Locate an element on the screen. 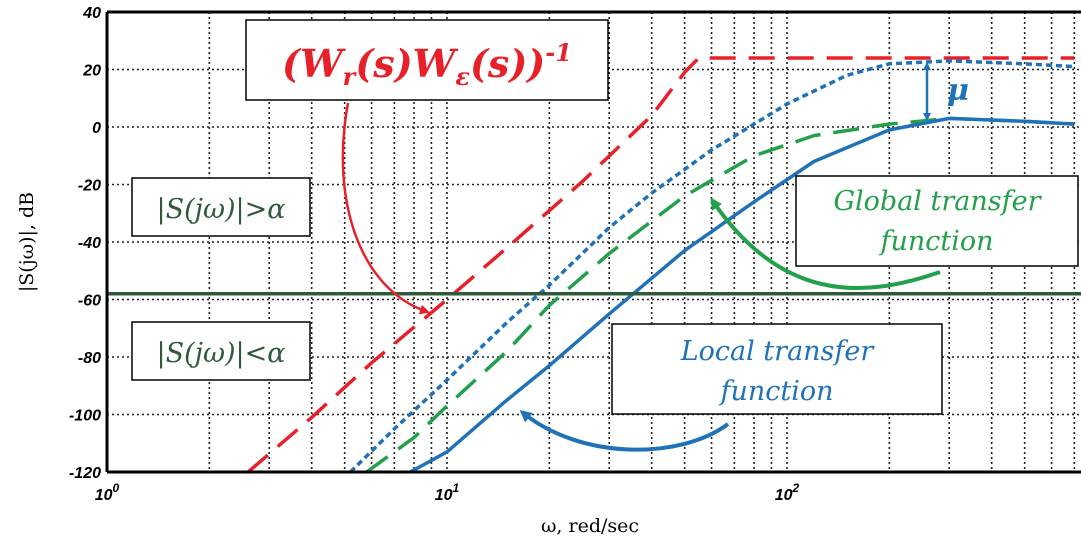 The height and width of the screenshot is (544, 1081). inverse-weight-label-r-sub: r is located at coordinates (350, 76).